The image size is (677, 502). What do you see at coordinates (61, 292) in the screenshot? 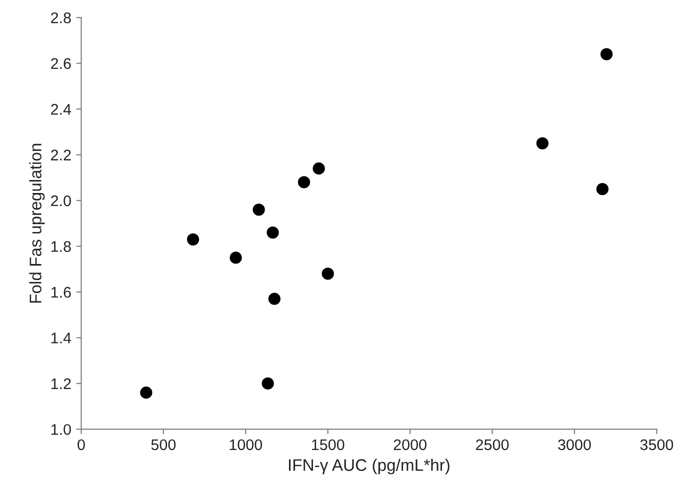
I see `y-tick-label: 1.6` at bounding box center [61, 292].